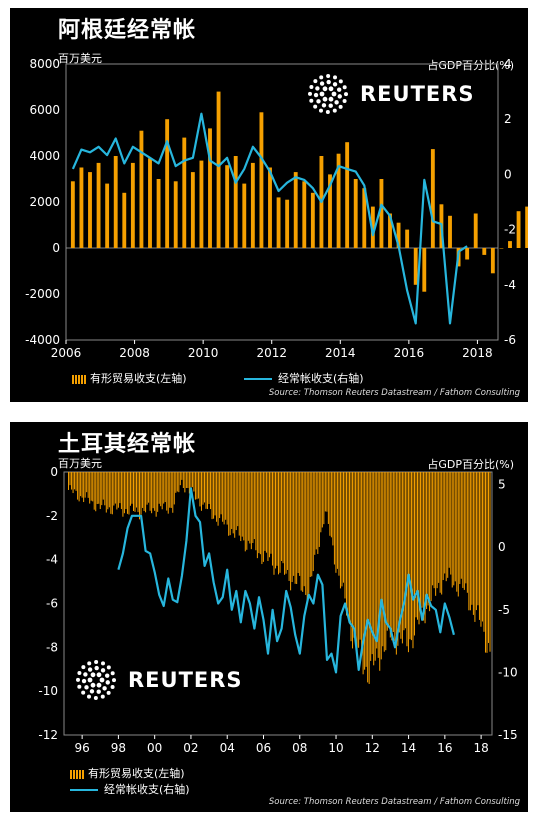 The image size is (541, 821). Describe the element at coordinates (508, 119) in the screenshot. I see `right-tick-label: 2` at that location.